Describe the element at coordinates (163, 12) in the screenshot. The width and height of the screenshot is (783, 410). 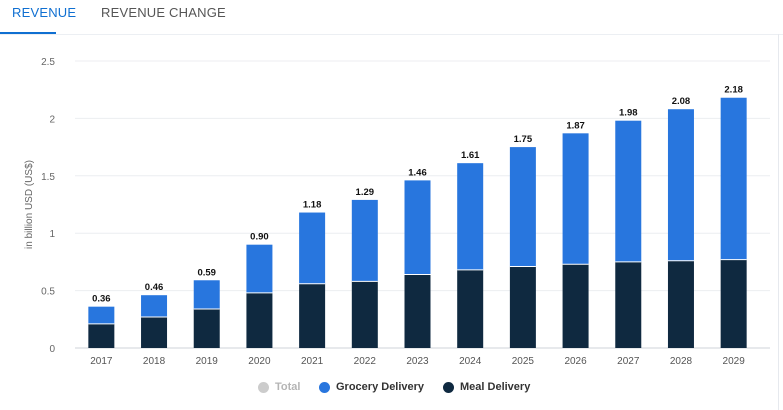
I see `tab-revenue-change: REVENUE CHANGE` at that location.